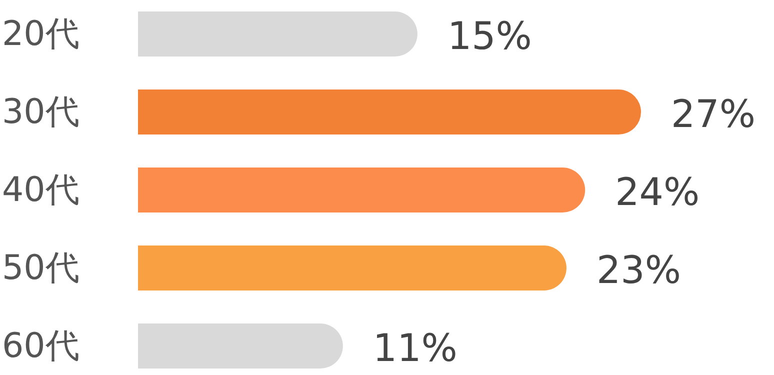 This screenshot has height=375, width=774. I want to click on y-tick-label: 60代, so click(41, 346).